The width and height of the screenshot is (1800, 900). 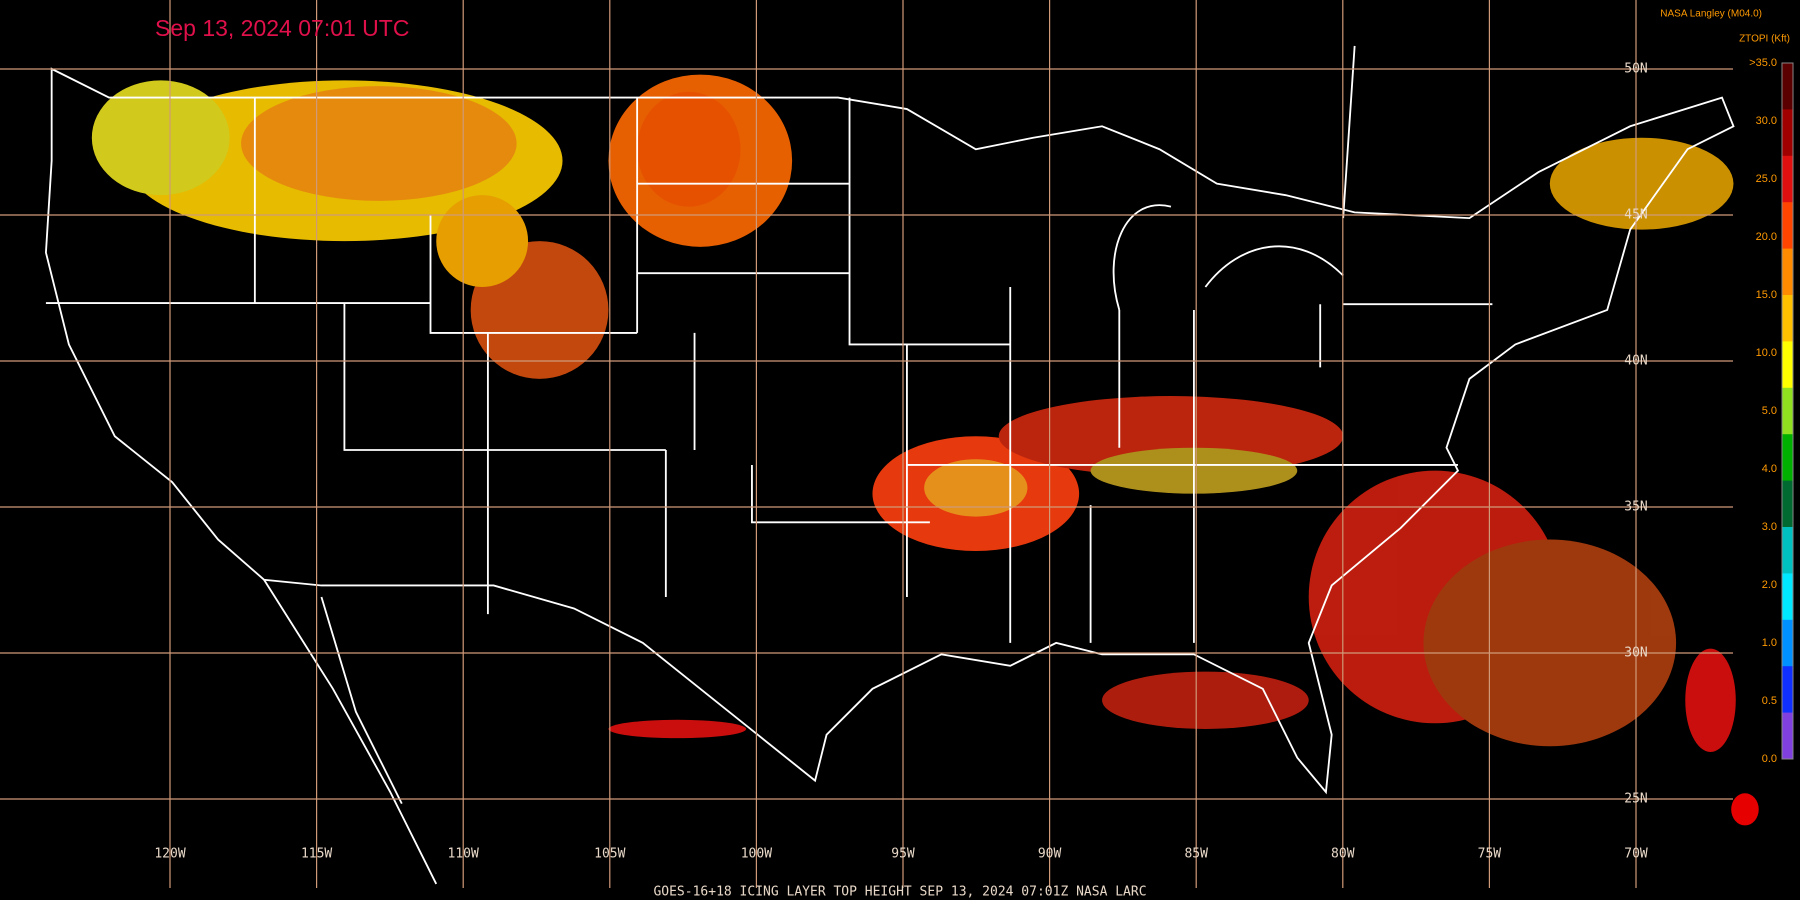 What do you see at coordinates (1711, 14) in the screenshot?
I see `credit: NASA Langley (M04.0)` at bounding box center [1711, 14].